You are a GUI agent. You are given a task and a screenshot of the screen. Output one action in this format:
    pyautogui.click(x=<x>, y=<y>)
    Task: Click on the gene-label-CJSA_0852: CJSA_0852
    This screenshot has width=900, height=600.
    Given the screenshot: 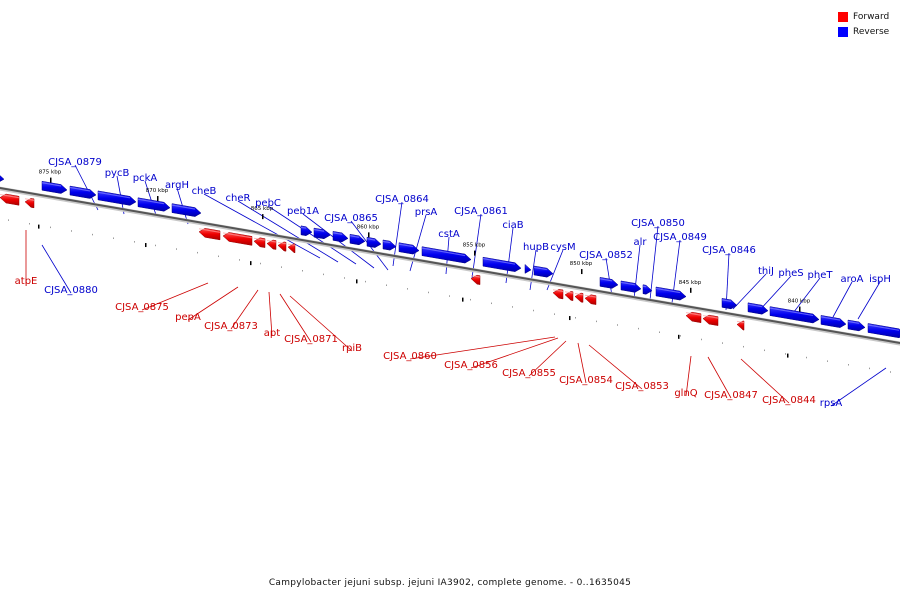 What is the action you would take?
    pyautogui.click(x=606, y=255)
    